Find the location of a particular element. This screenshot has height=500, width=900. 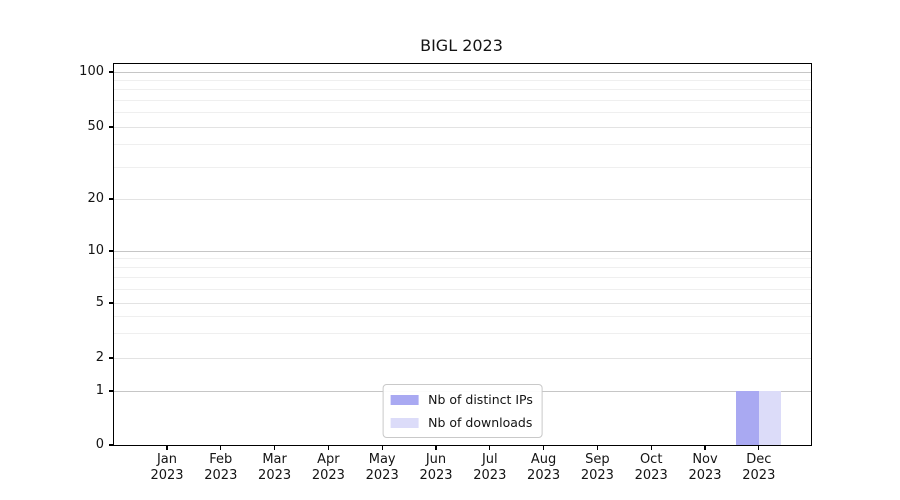

x-tick-label: May 2023 is located at coordinates (382, 467).